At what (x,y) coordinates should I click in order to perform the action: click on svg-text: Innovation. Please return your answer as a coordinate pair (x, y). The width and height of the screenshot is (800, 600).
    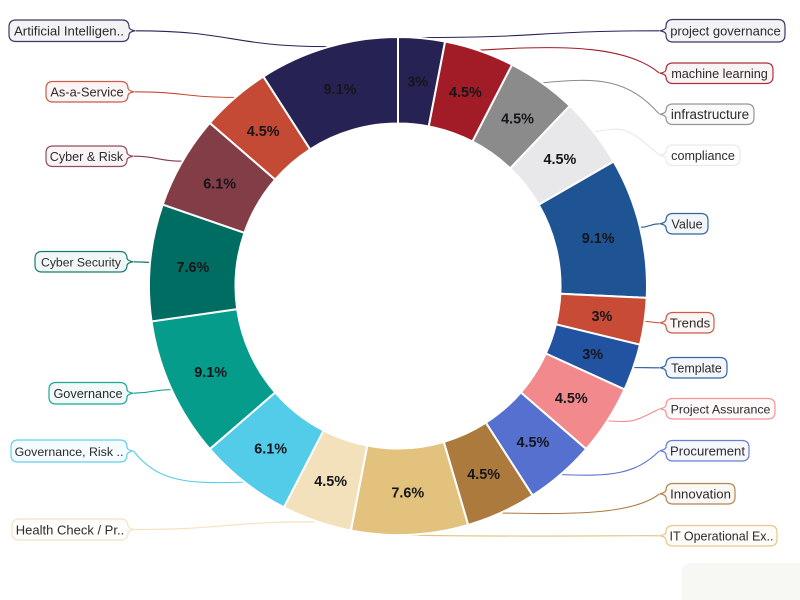
    Looking at the image, I should click on (700, 494).